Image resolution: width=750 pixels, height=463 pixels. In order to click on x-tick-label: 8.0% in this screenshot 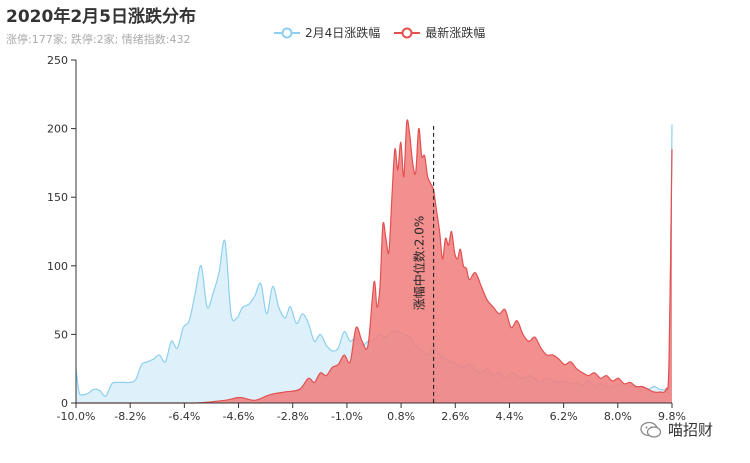, I will do `click(618, 416)`.